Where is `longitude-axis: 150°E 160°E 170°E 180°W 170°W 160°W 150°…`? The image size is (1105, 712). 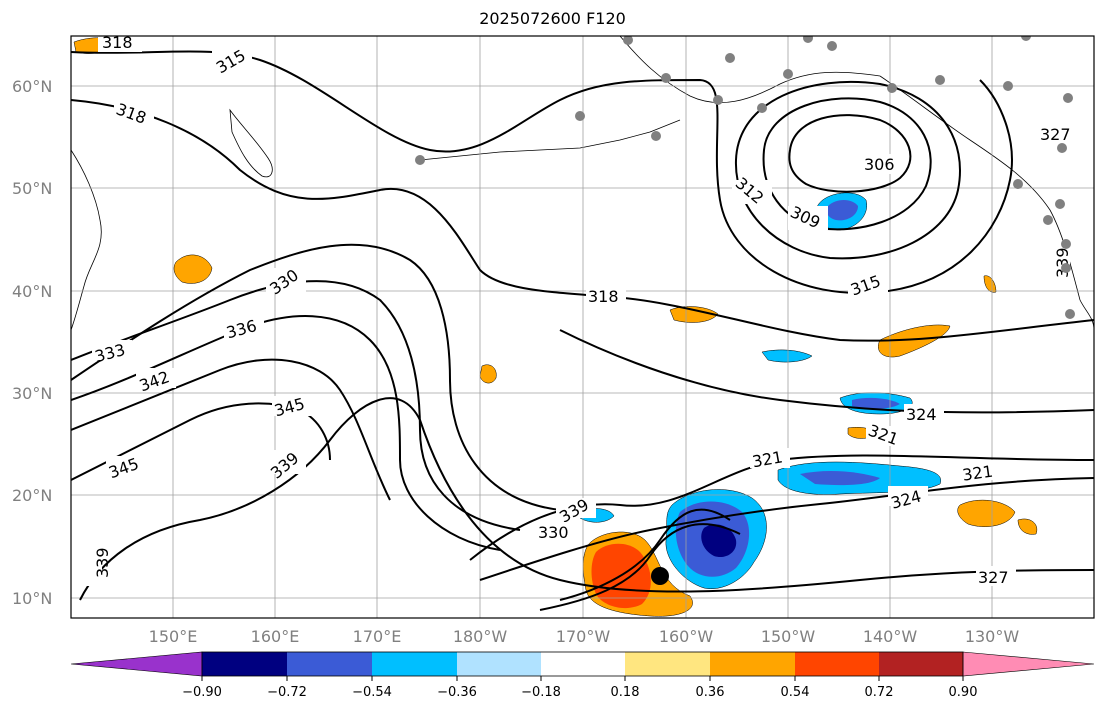
longitude-axis: 150°E 160°E 170°E 180°W 170°W 160°W 150°… is located at coordinates (584, 636).